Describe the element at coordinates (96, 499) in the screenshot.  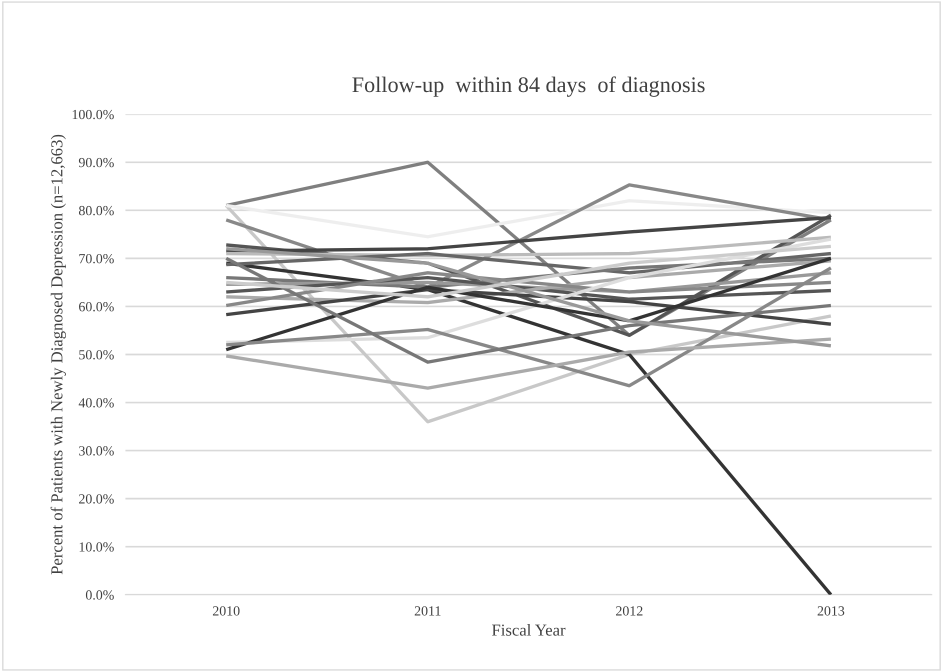
I see `y-tick-label: 20.0%` at that location.